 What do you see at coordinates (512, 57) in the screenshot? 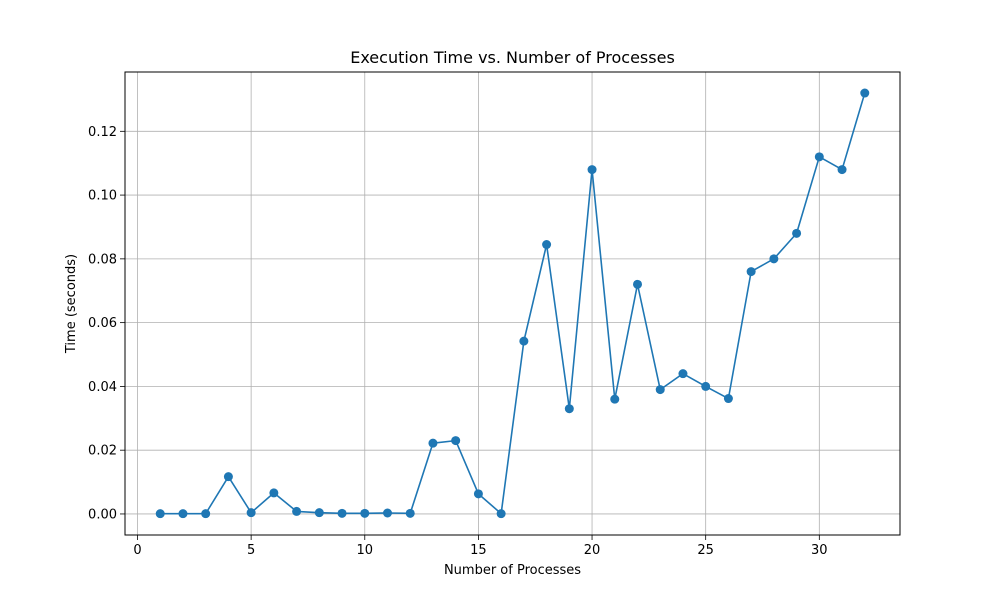
I see `chart-title: Execution Time vs. Number of Processes` at bounding box center [512, 57].